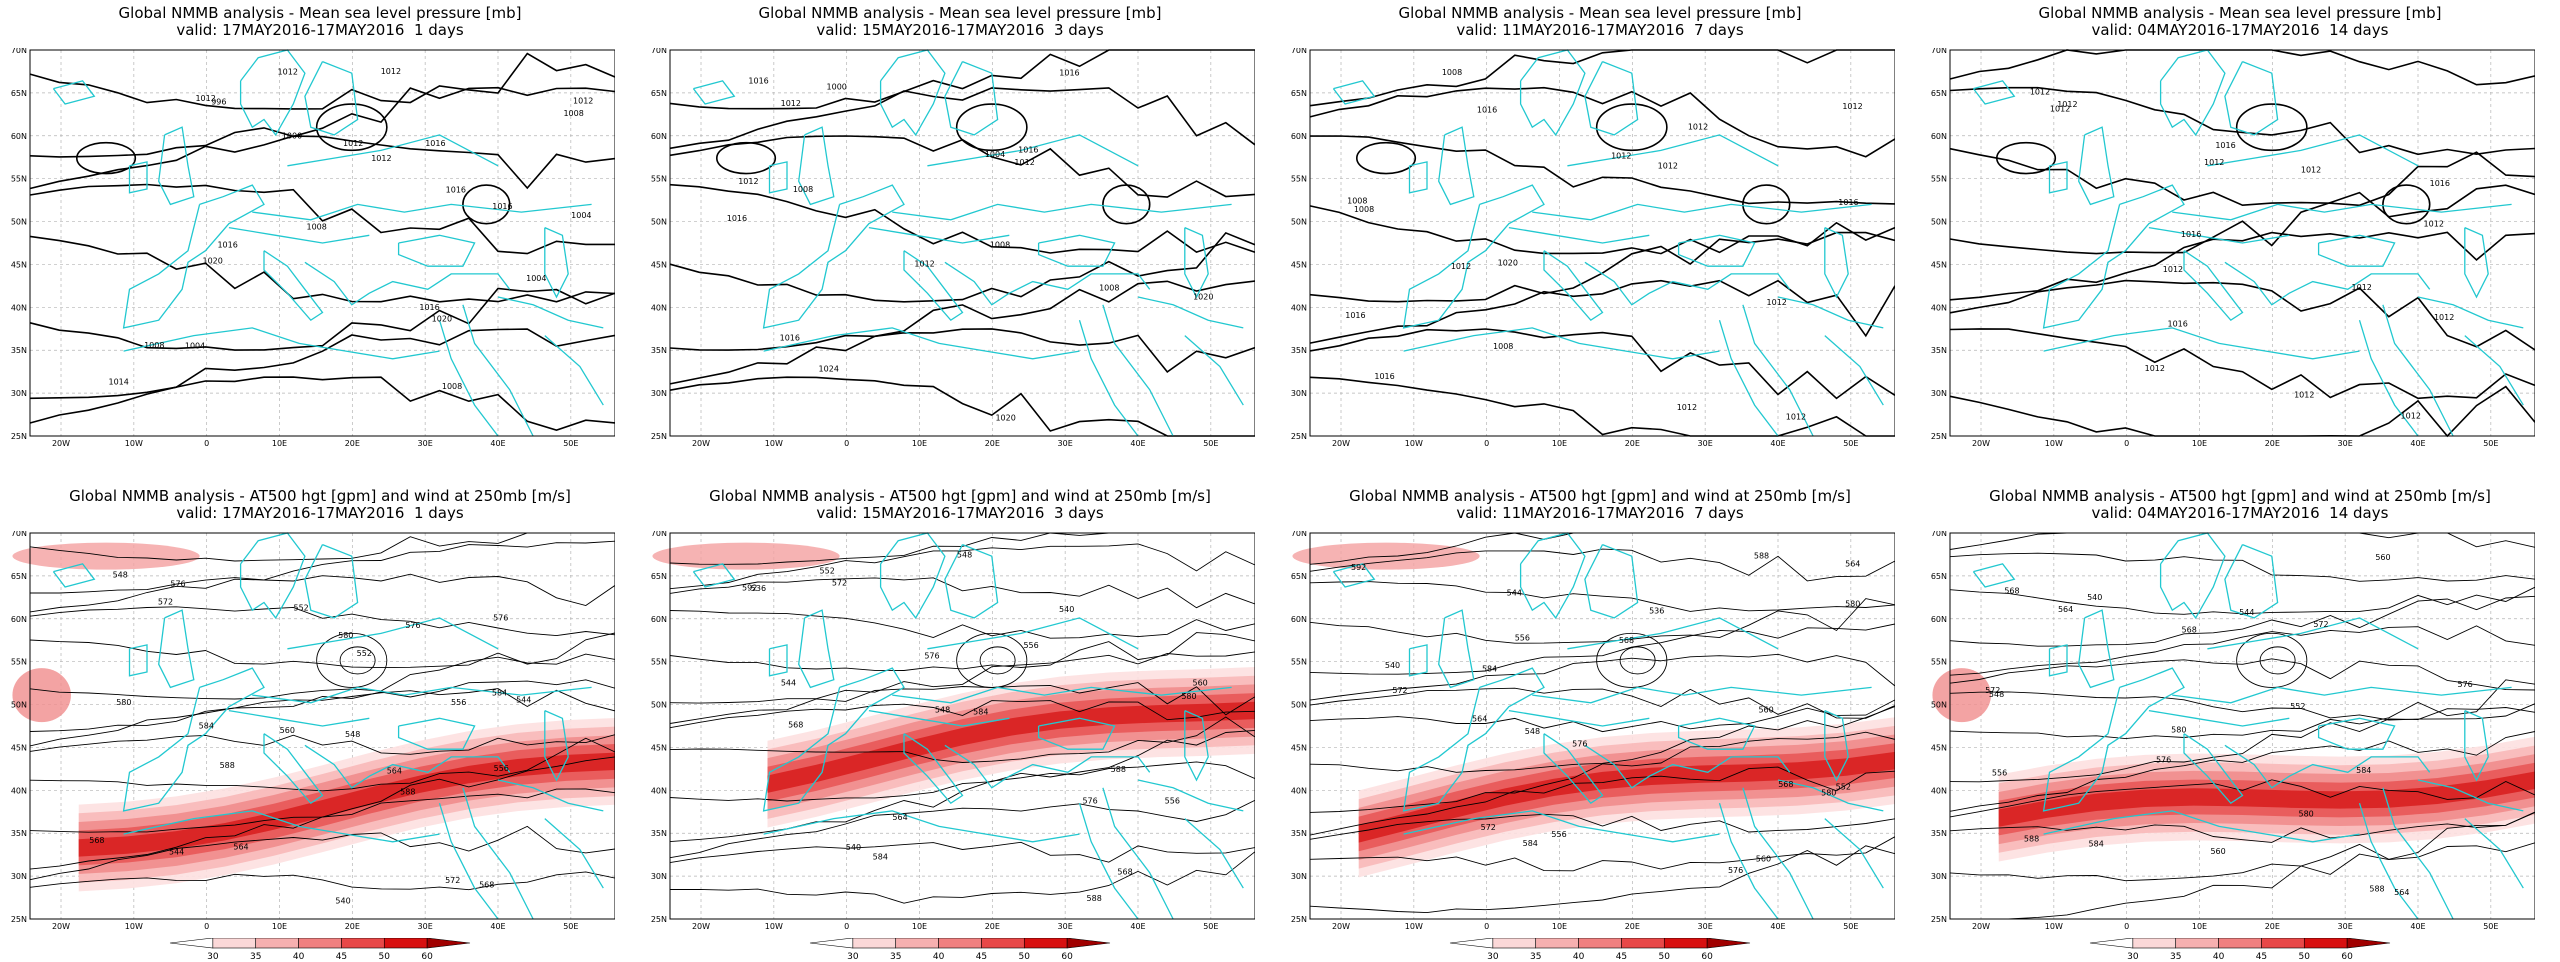 The height and width of the screenshot is (962, 2560). Describe the element at coordinates (853, 847) in the screenshot. I see `contour-label: 540` at that location.